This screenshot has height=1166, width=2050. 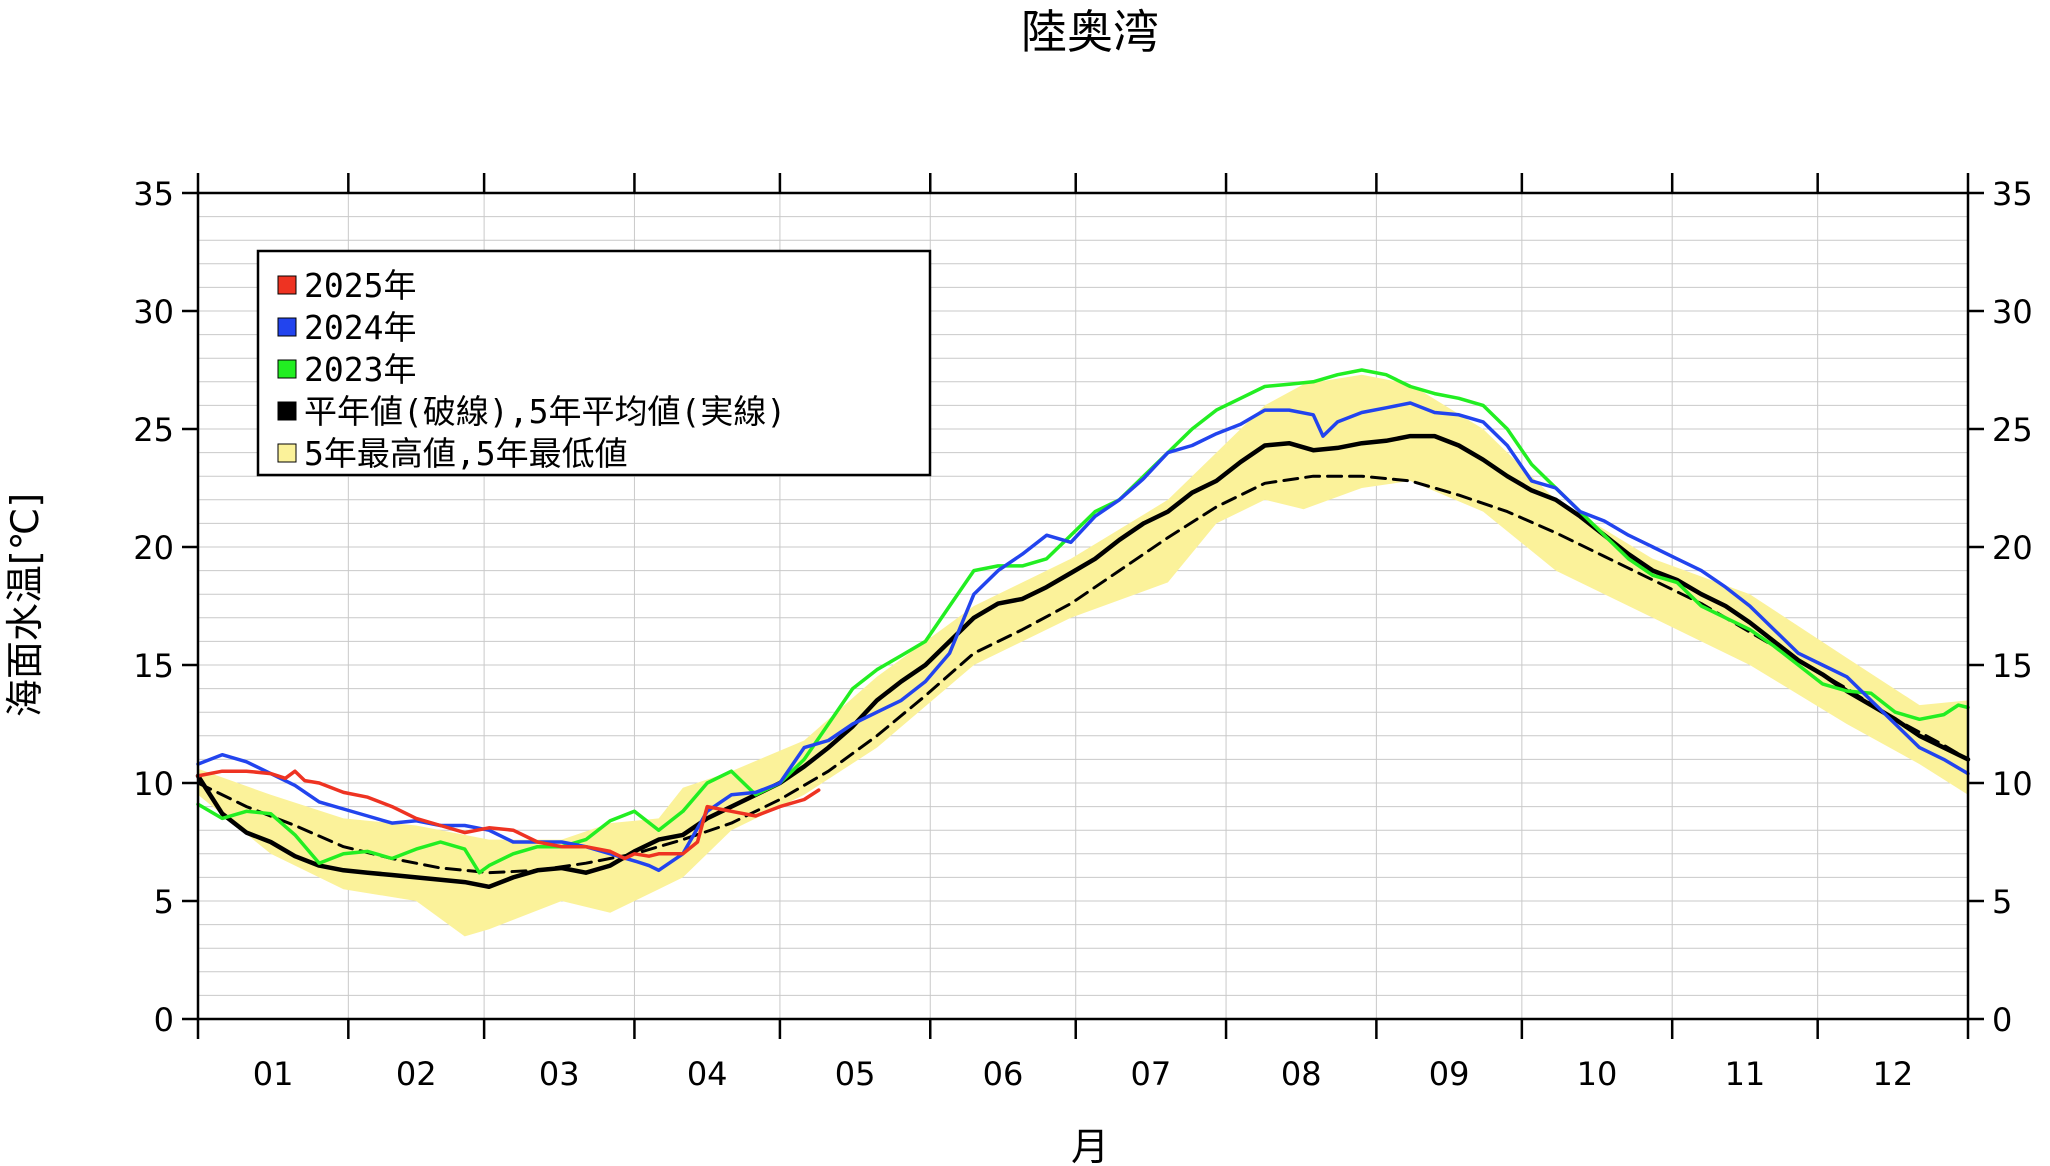 I want to click on x-axis-title: 月, so click(x=1090, y=1145).